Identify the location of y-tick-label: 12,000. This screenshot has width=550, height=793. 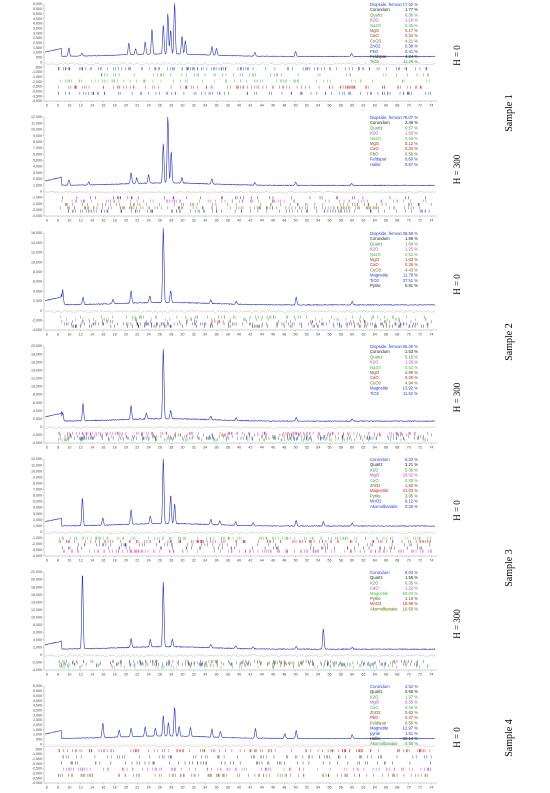
(36, 459).